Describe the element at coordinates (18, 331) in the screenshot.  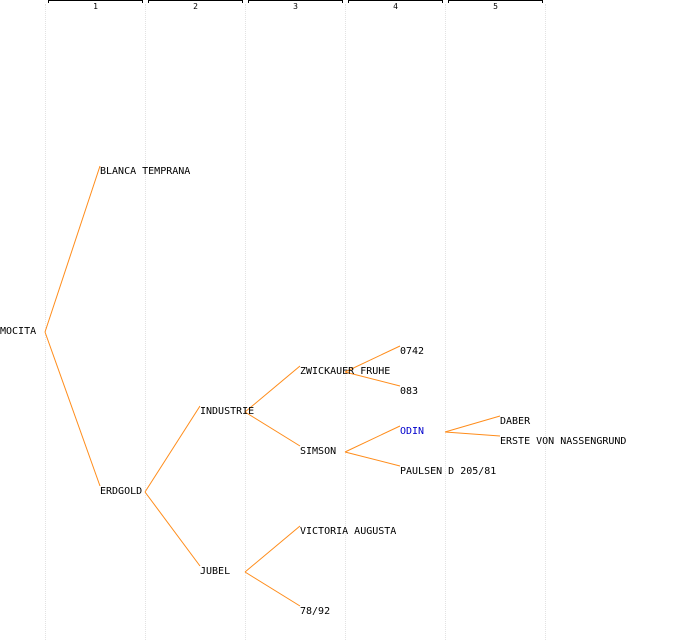
I see `pedigree-node: MOCITA` at that location.